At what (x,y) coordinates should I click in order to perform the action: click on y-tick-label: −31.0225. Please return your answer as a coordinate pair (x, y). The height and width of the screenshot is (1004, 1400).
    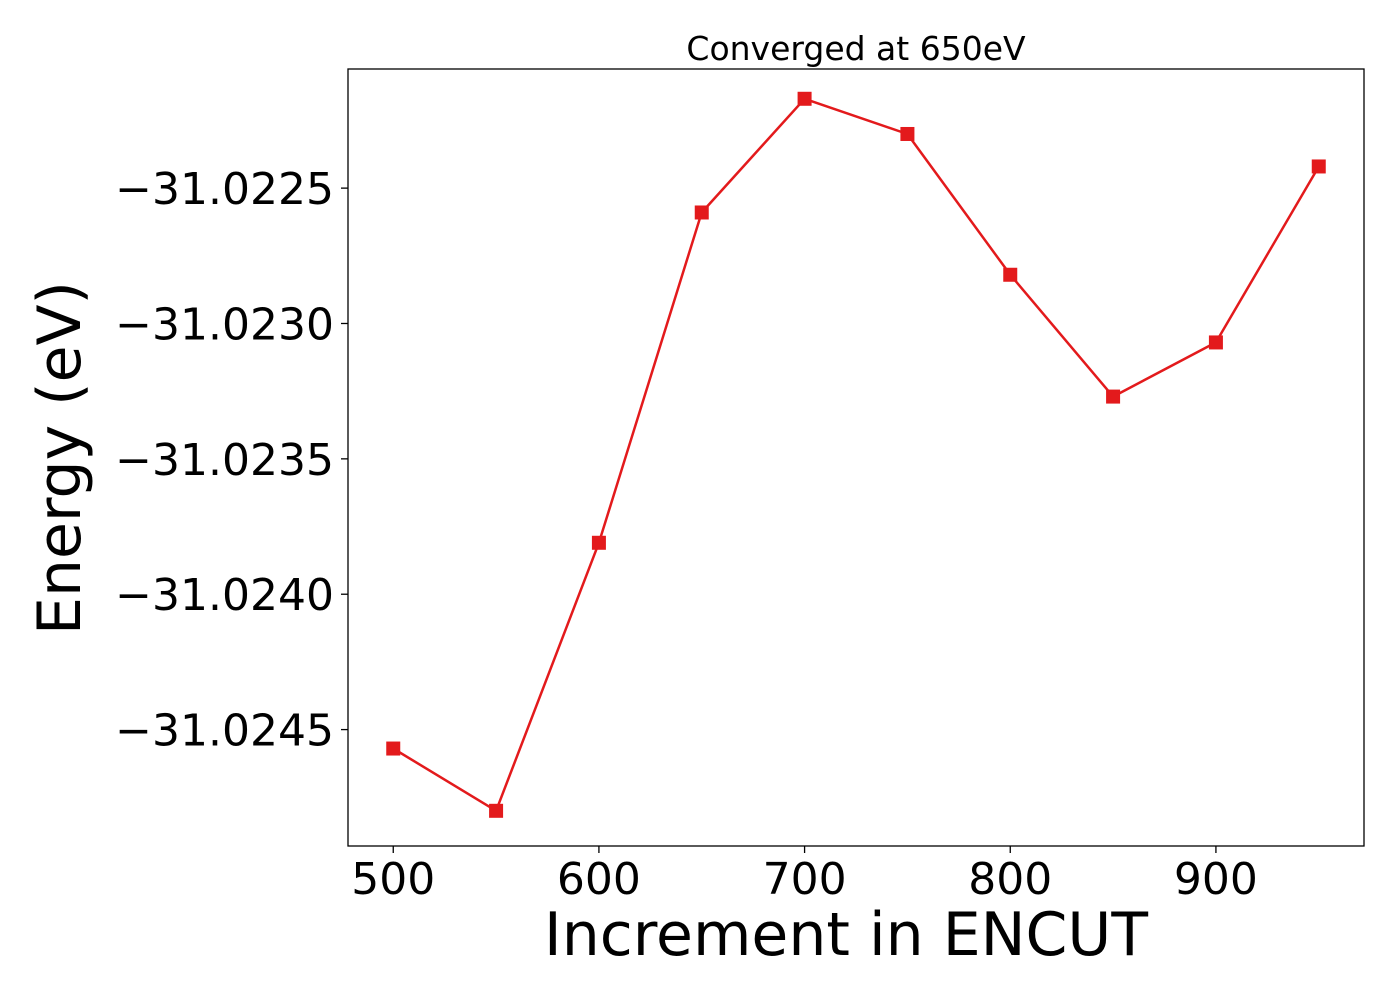
    Looking at the image, I should click on (224, 189).